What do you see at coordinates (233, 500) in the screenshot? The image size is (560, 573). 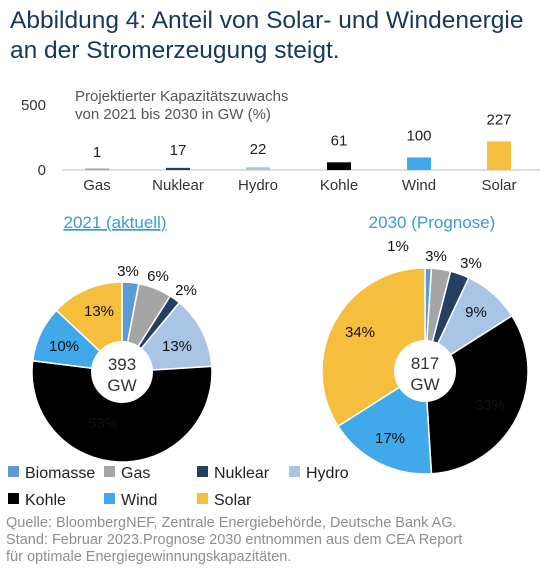 I see `legend-label: Solar` at bounding box center [233, 500].